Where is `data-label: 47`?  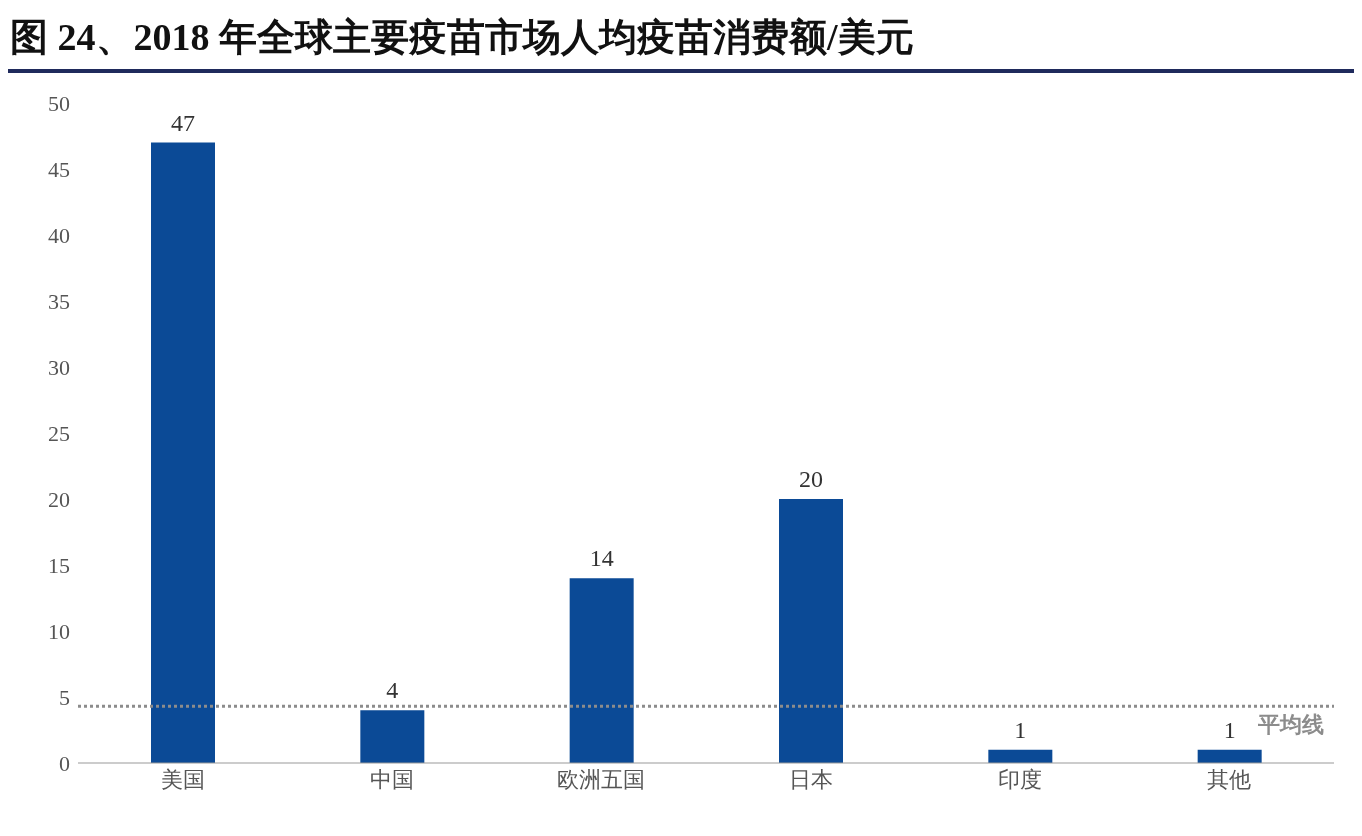
data-label: 47 is located at coordinates (183, 122).